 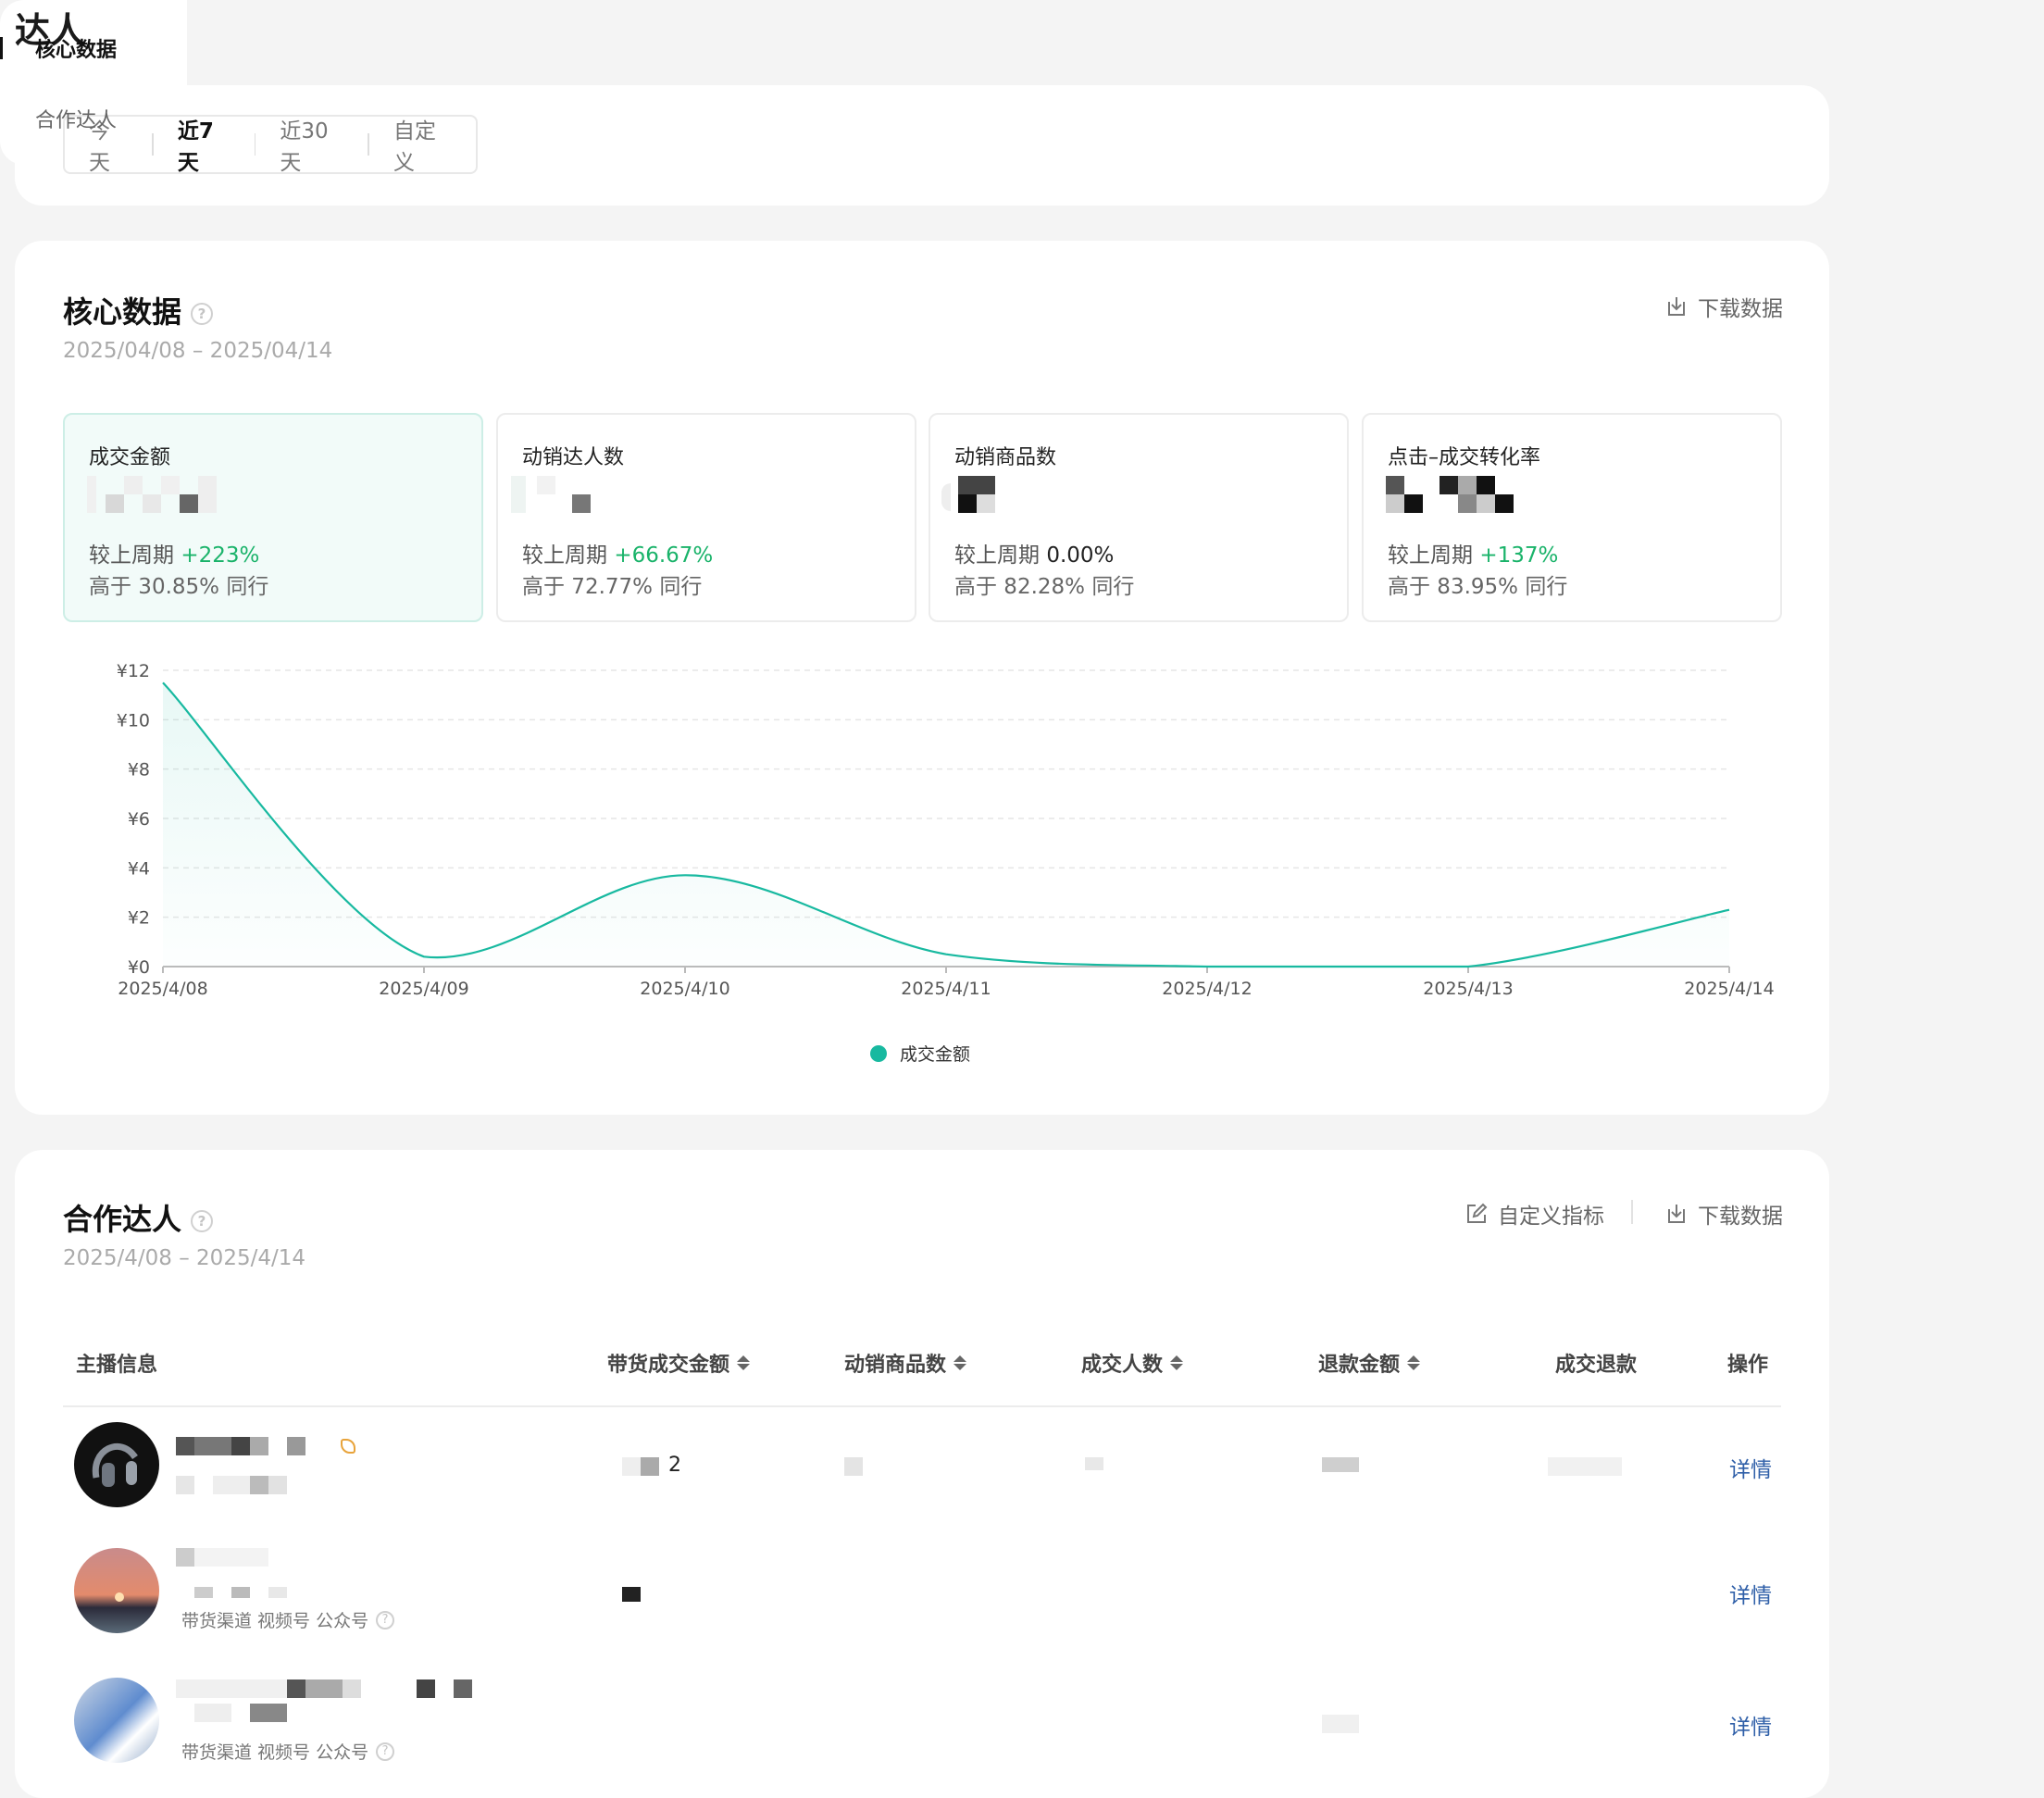 What do you see at coordinates (895, 1363) in the screenshot?
I see `col-label: 动销商品数` at bounding box center [895, 1363].